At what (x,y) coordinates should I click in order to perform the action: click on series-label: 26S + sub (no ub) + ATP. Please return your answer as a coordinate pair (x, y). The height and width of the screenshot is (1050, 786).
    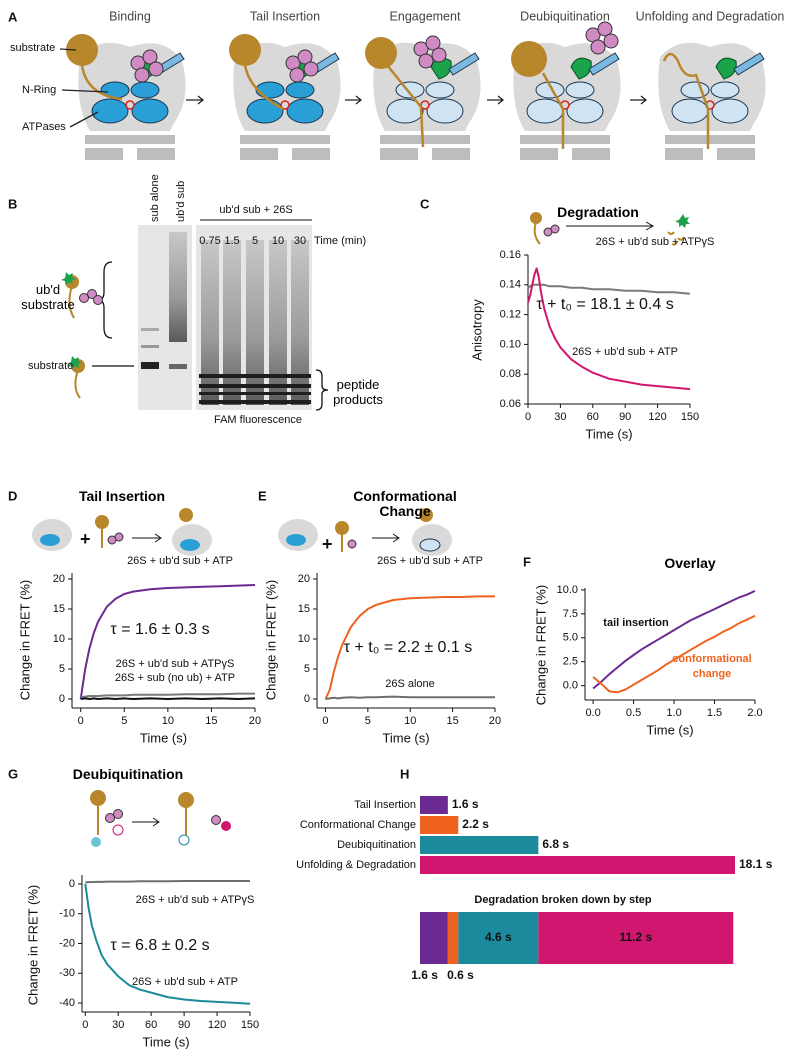
    Looking at the image, I should click on (175, 678).